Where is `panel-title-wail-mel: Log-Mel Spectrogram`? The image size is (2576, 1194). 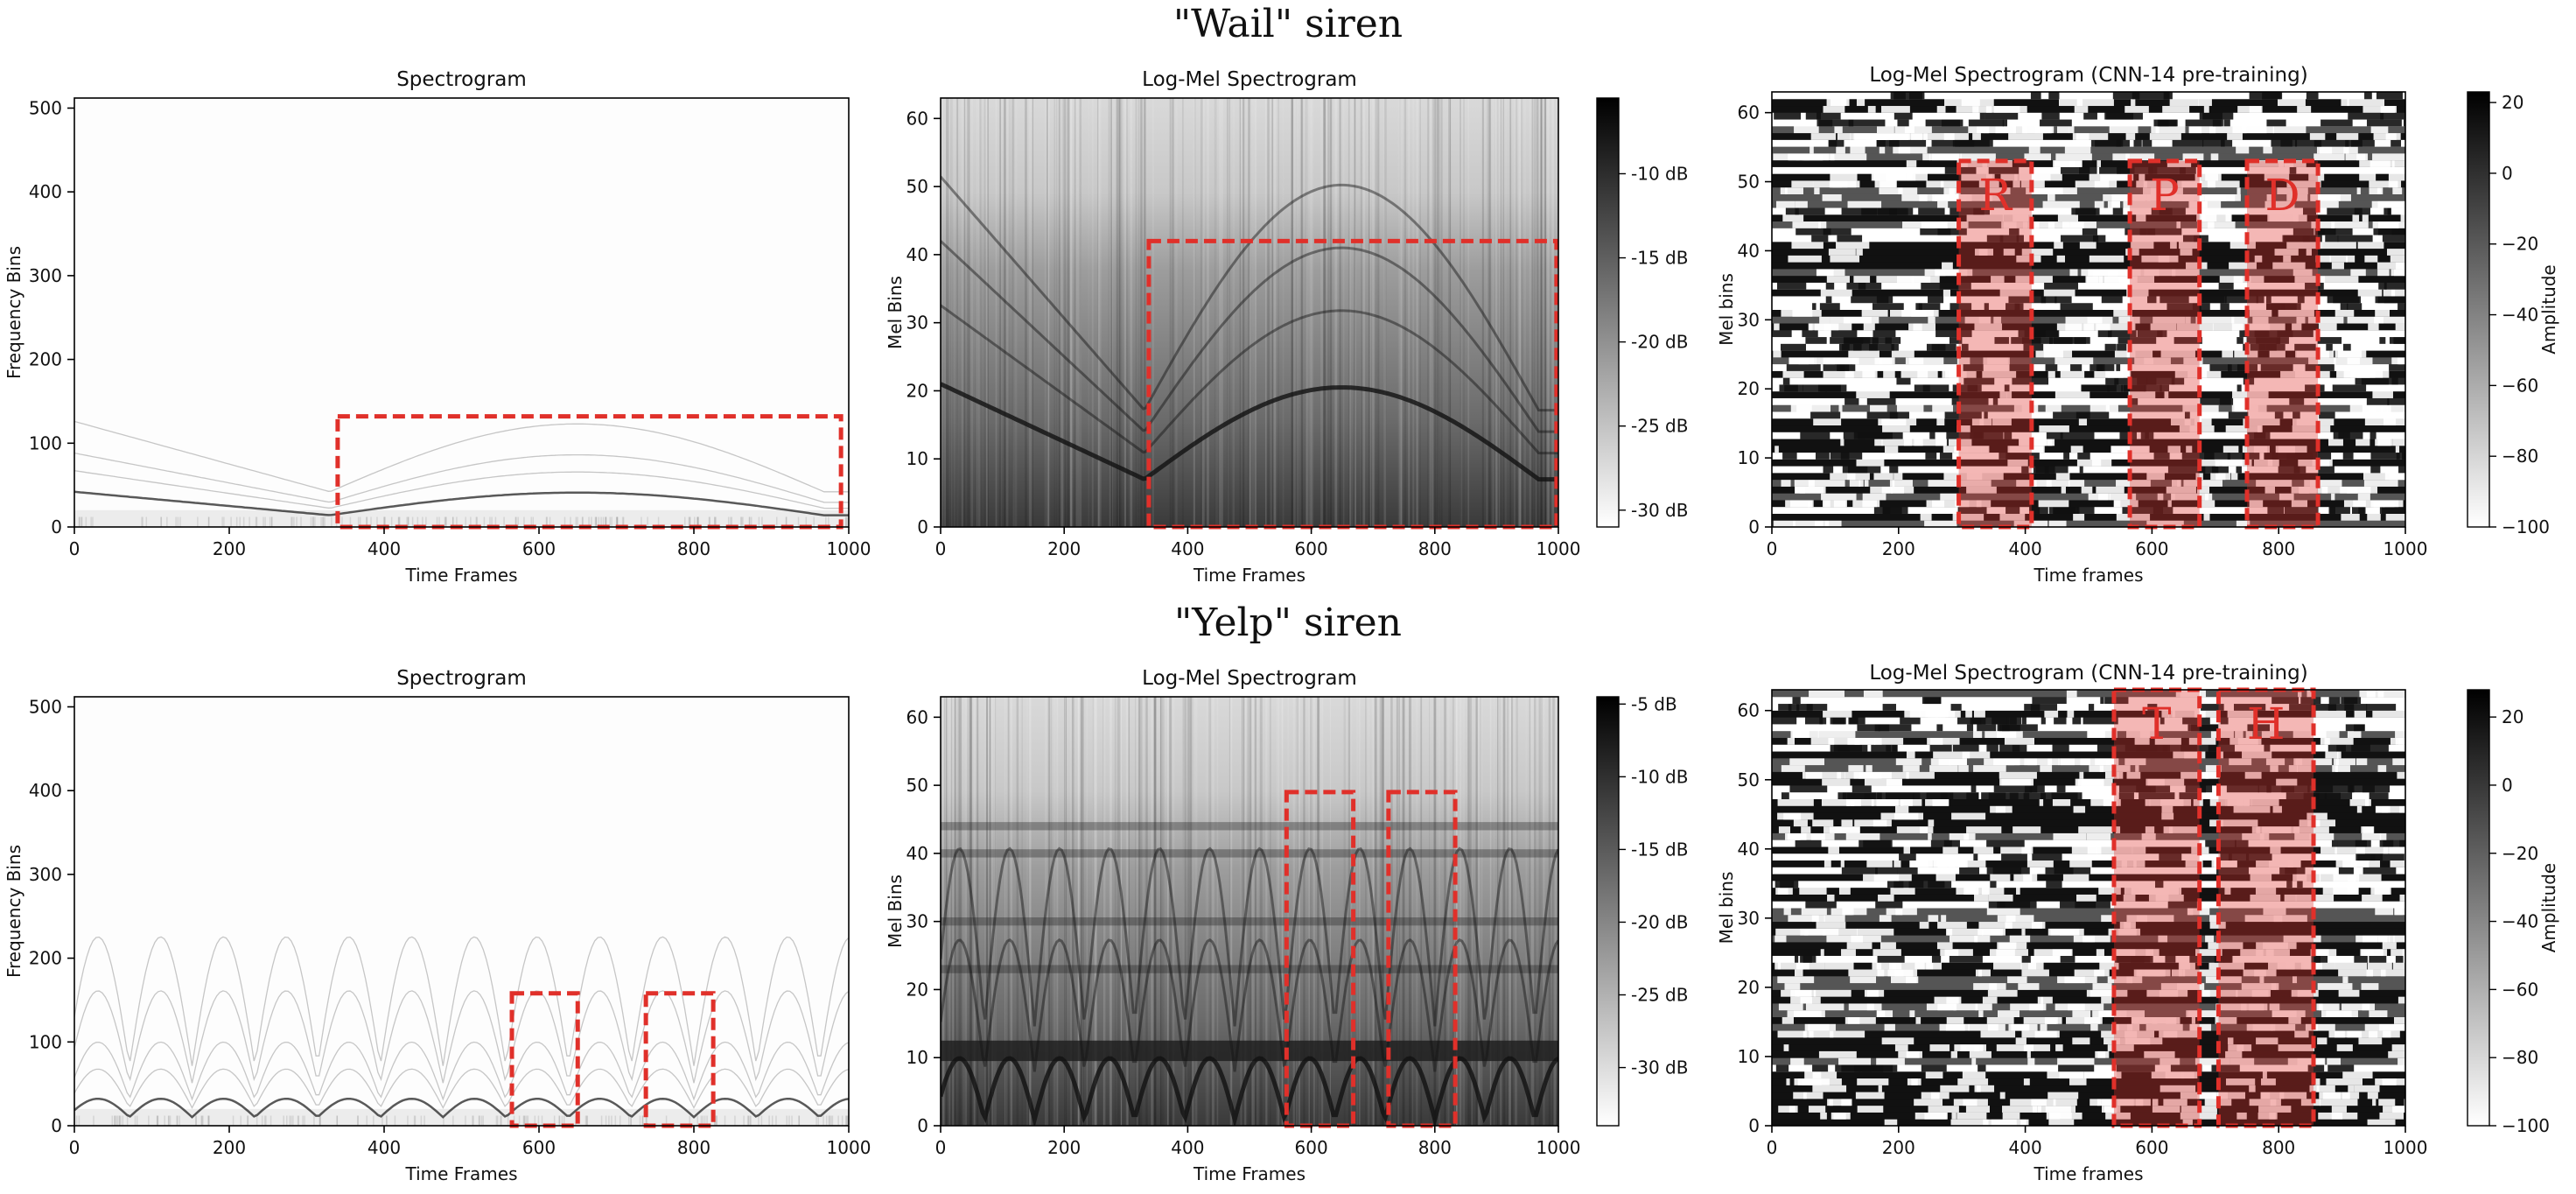 panel-title-wail-mel: Log-Mel Spectrogram is located at coordinates (1249, 79).